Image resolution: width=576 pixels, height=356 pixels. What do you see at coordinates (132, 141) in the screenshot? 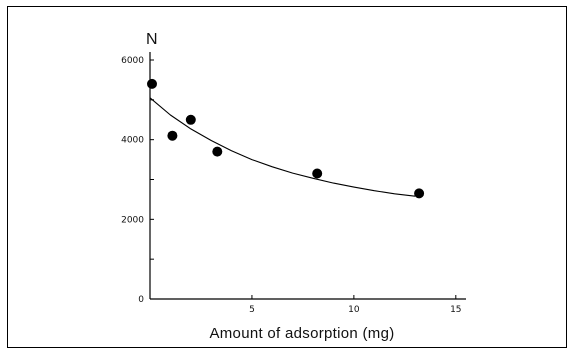
I see `y-tick-label: 4000` at bounding box center [132, 141].